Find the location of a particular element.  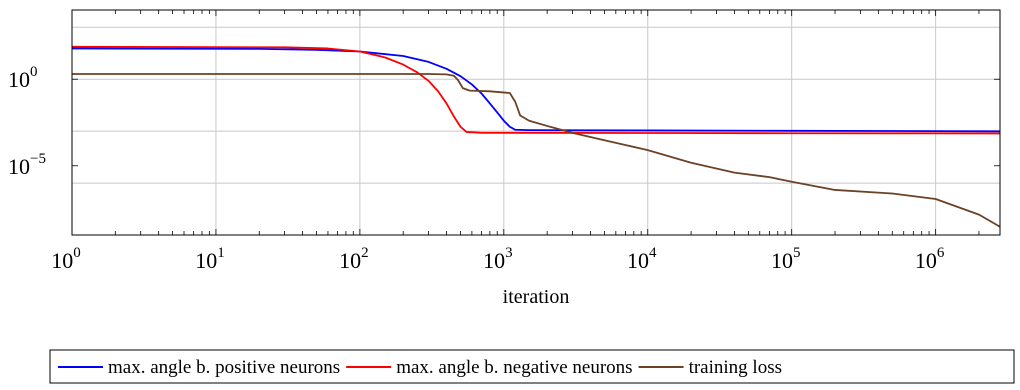

x-tick-label: 10⁴ is located at coordinates (642, 259).